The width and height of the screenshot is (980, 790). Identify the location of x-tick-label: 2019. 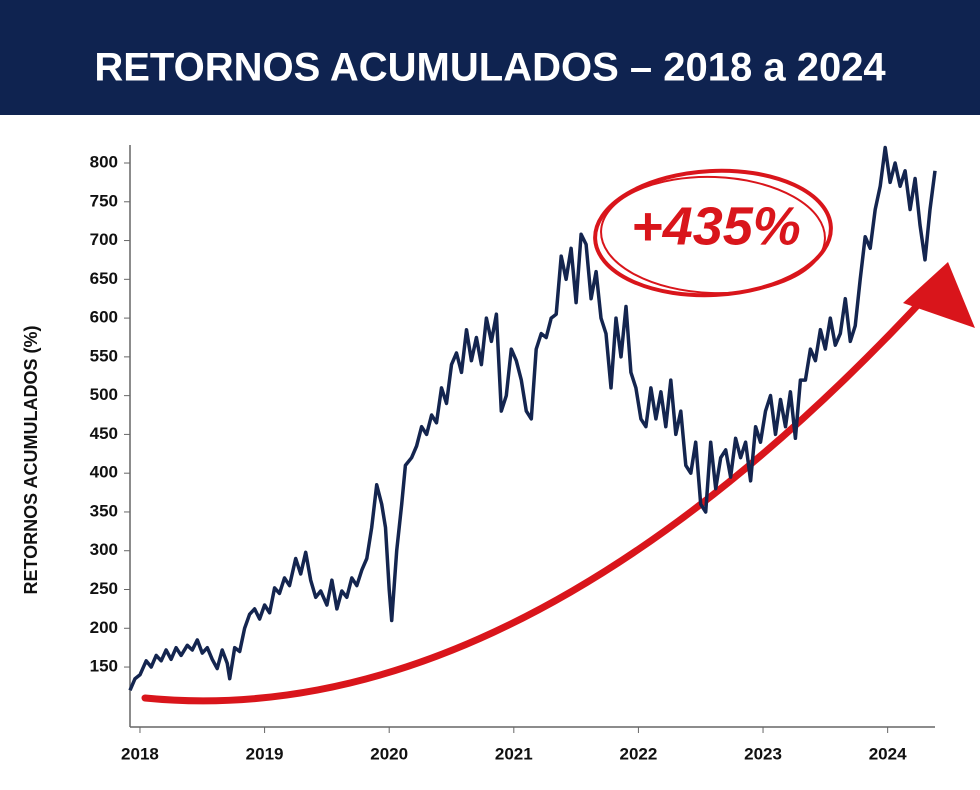
(265, 753).